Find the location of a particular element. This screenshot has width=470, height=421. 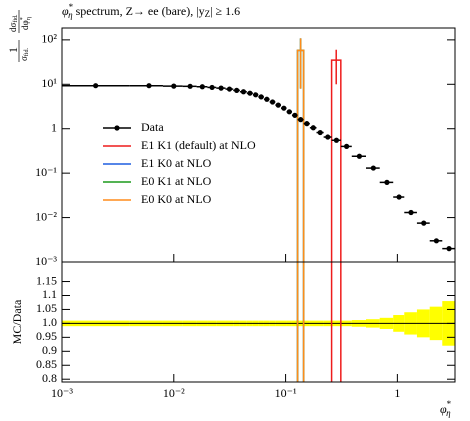

y-label-part: dφ is located at coordinates (25, 25).